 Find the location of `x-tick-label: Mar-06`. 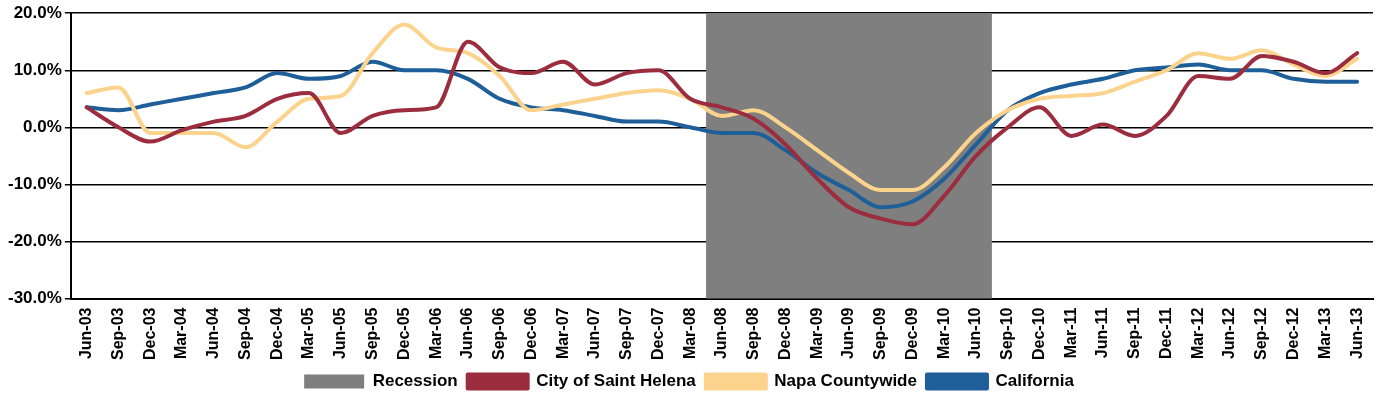

x-tick-label: Mar-06 is located at coordinates (435, 333).